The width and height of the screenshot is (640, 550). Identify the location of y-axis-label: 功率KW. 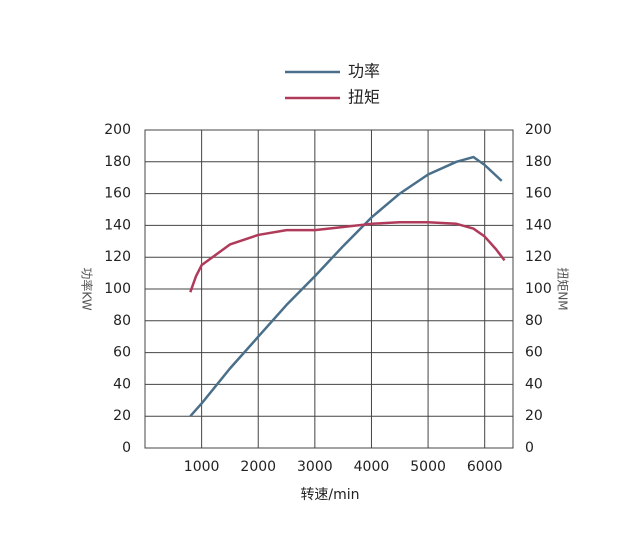
(87, 288).